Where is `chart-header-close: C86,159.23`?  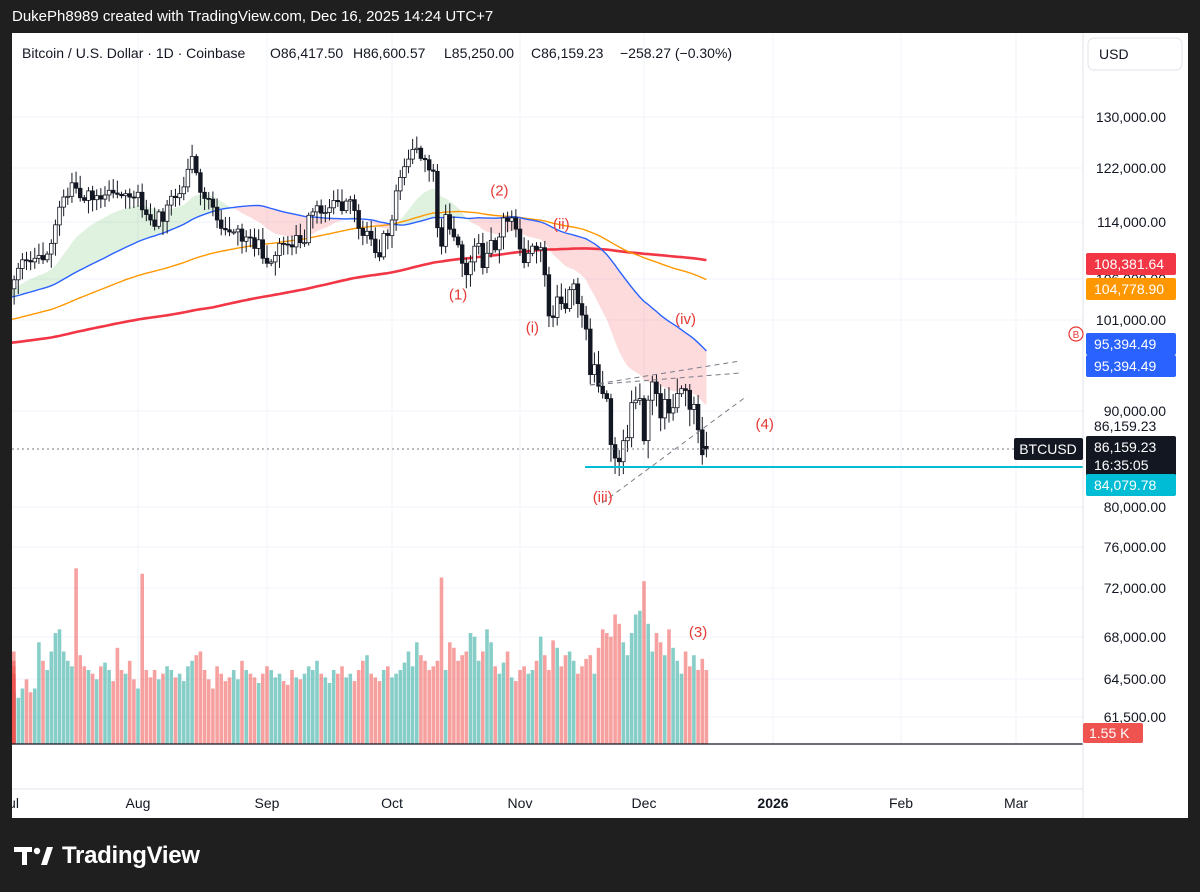 chart-header-close: C86,159.23 is located at coordinates (567, 53).